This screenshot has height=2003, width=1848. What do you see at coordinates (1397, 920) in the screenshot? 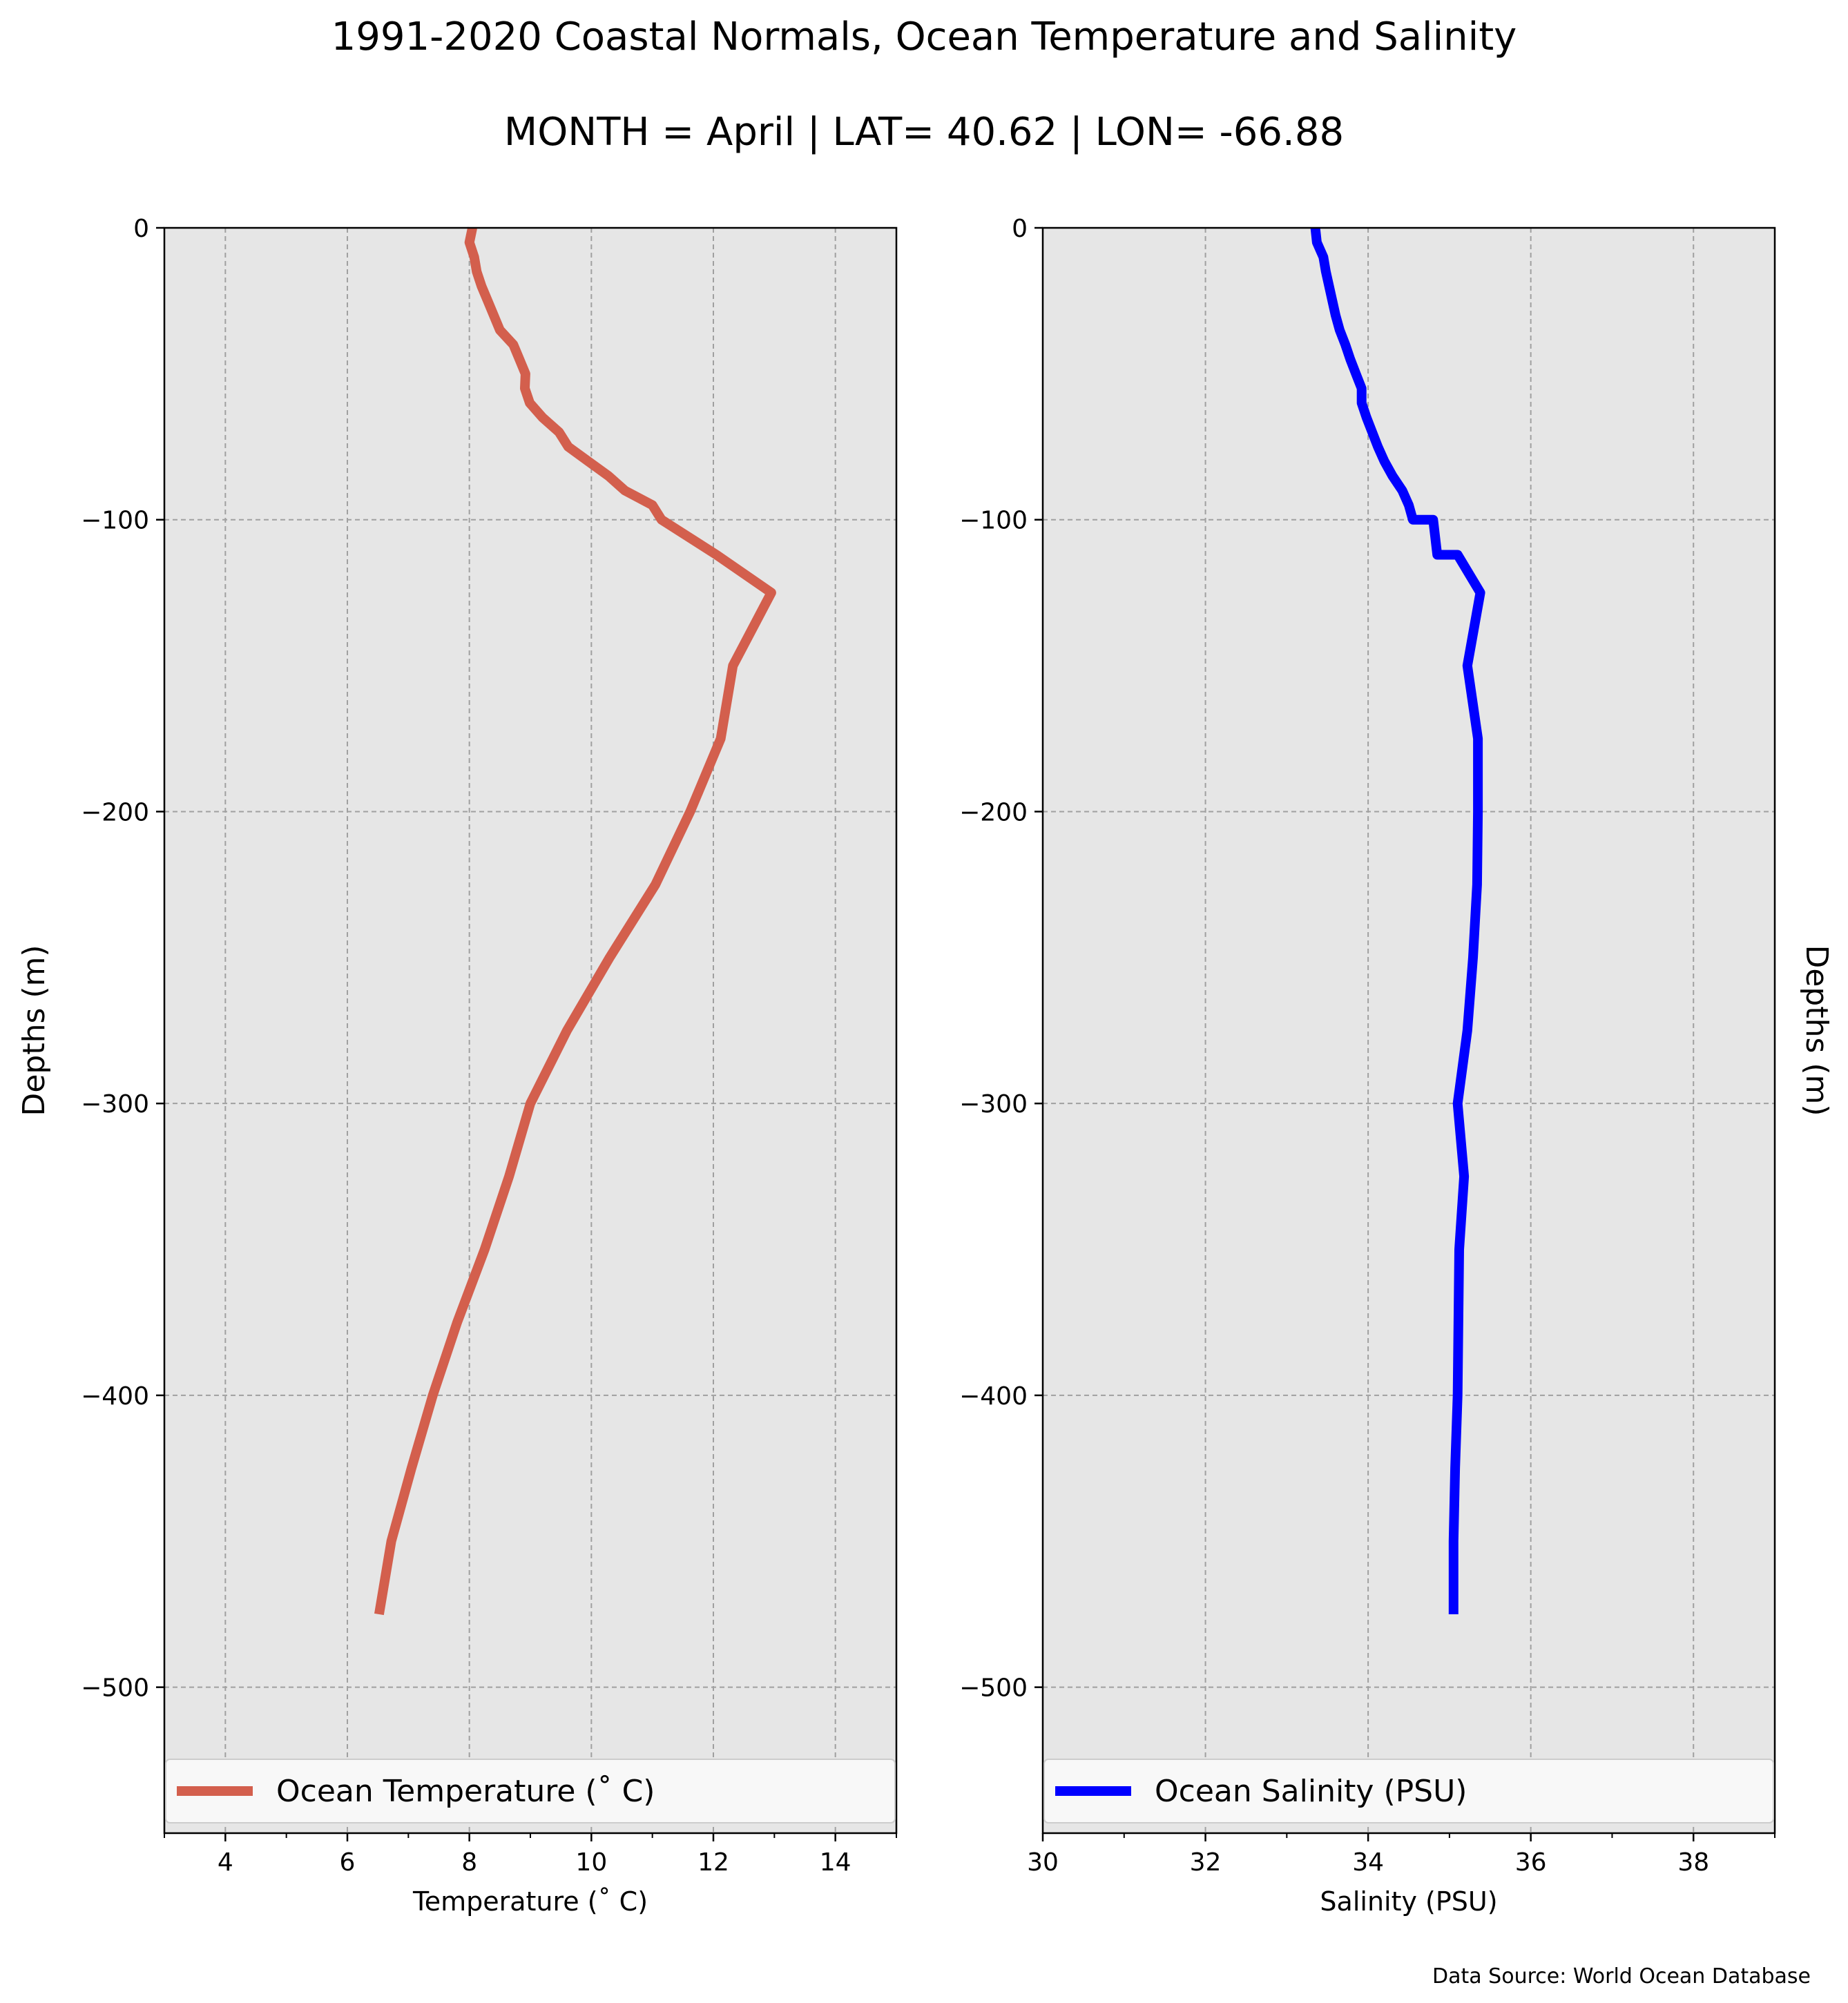
I see `series-line` at bounding box center [1397, 920].